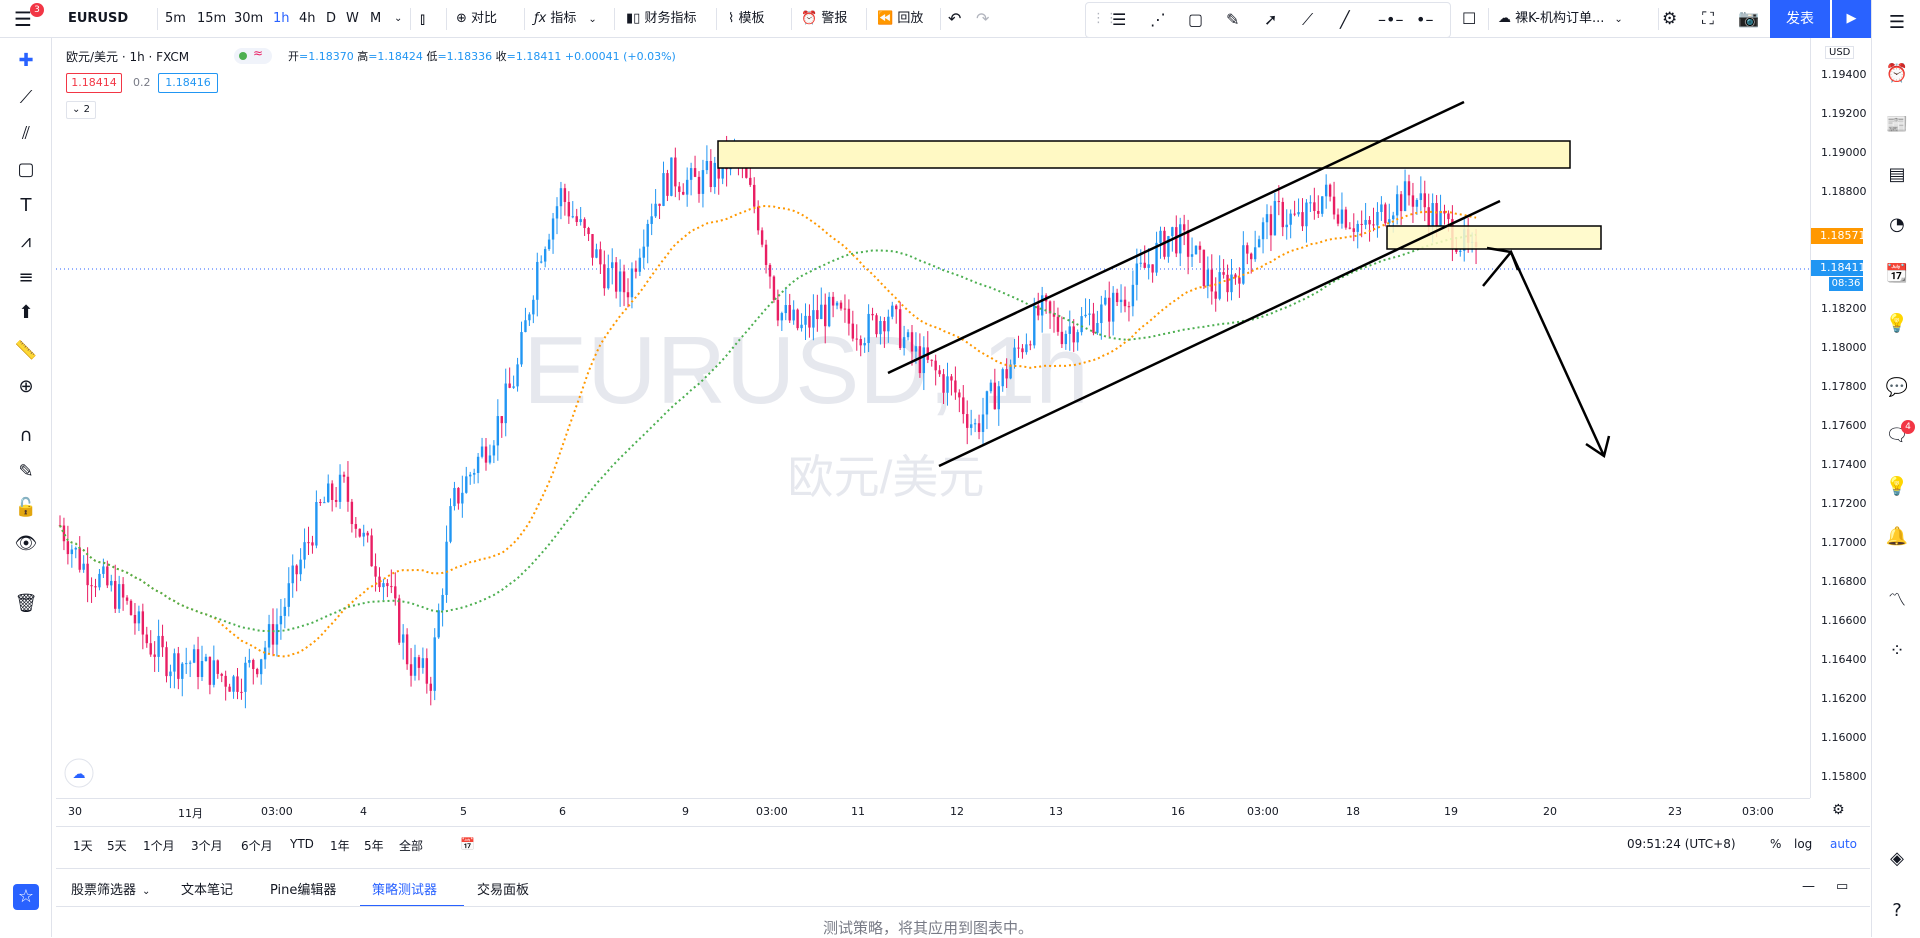 Image resolution: width=1920 pixels, height=938 pixels. Describe the element at coordinates (1119, 19) in the screenshot. I see `fib-tool-icon: ☰` at that location.